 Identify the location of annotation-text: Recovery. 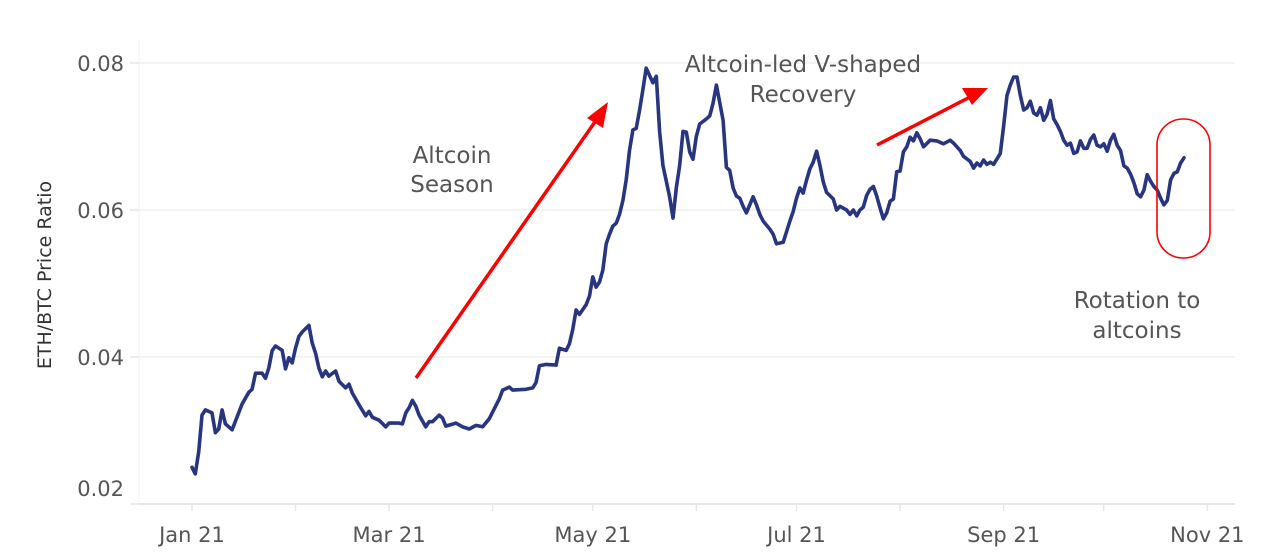
(803, 95).